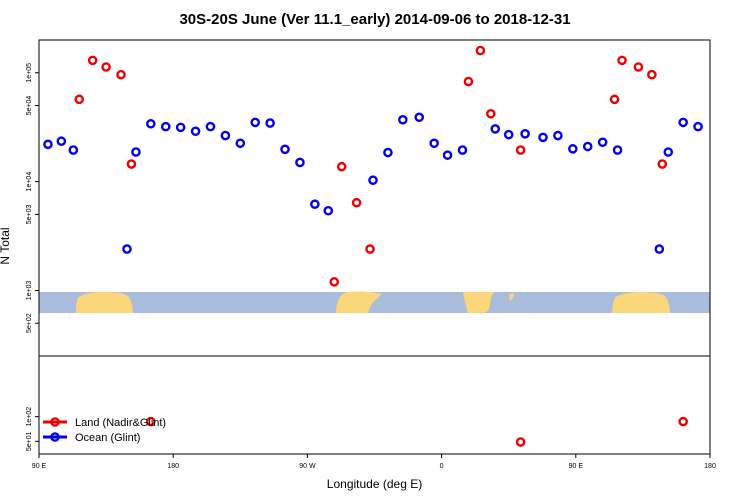  Describe the element at coordinates (359, 302) in the screenshot. I see `land-blob-south-america` at that location.